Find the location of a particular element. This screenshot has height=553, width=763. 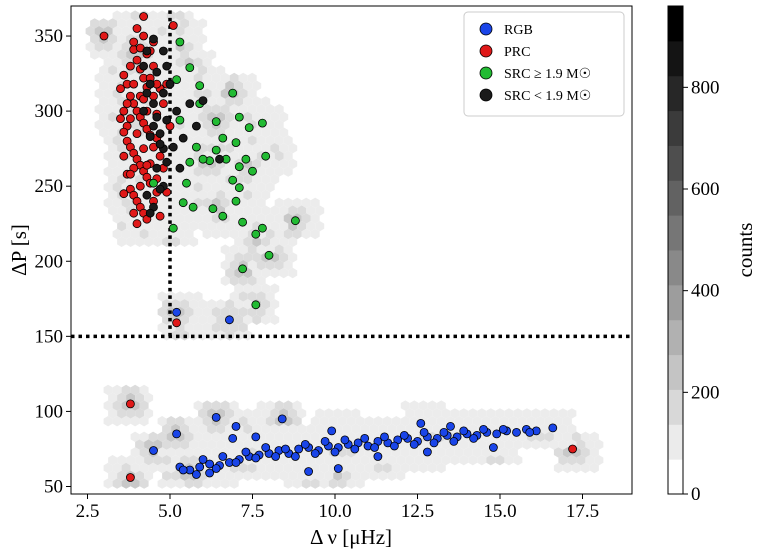

x-tick-label: 17.5 is located at coordinates (582, 511).